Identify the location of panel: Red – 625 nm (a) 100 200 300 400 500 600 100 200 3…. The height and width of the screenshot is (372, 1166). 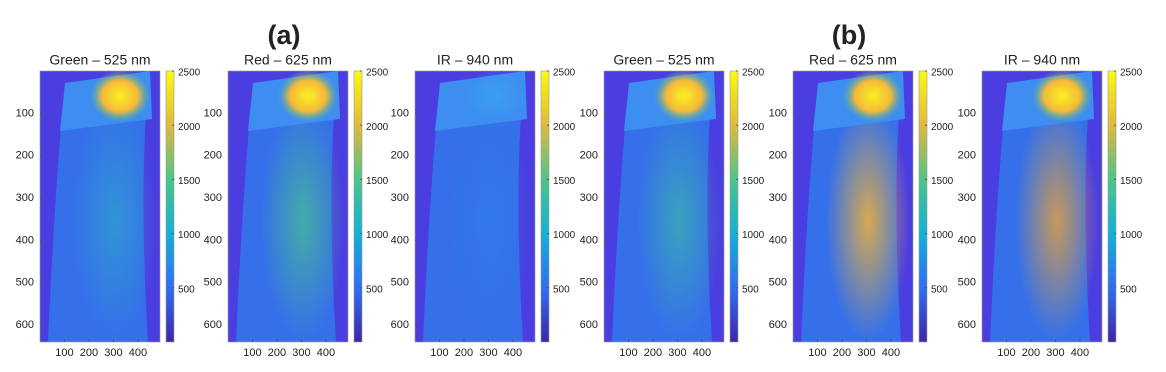
(296, 189).